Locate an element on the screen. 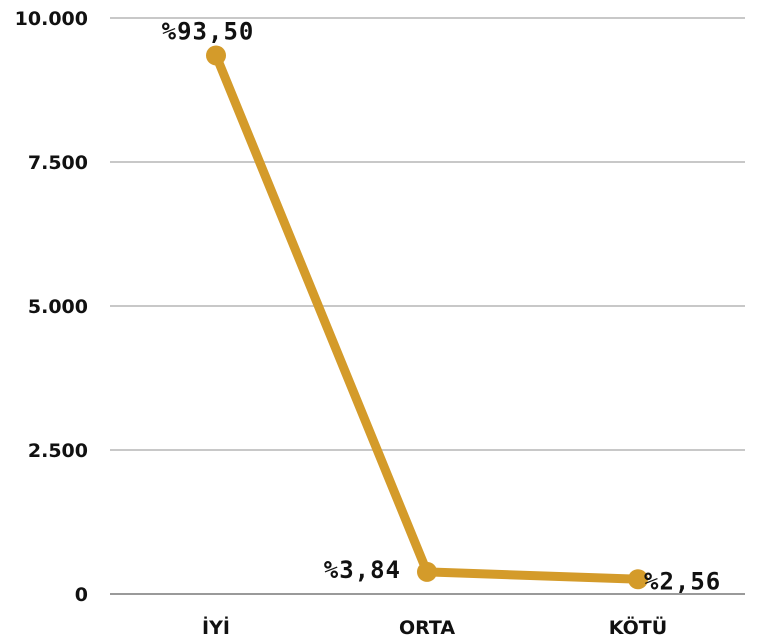 The width and height of the screenshot is (760, 639). y-tick-label: 5.000 is located at coordinates (58, 307).